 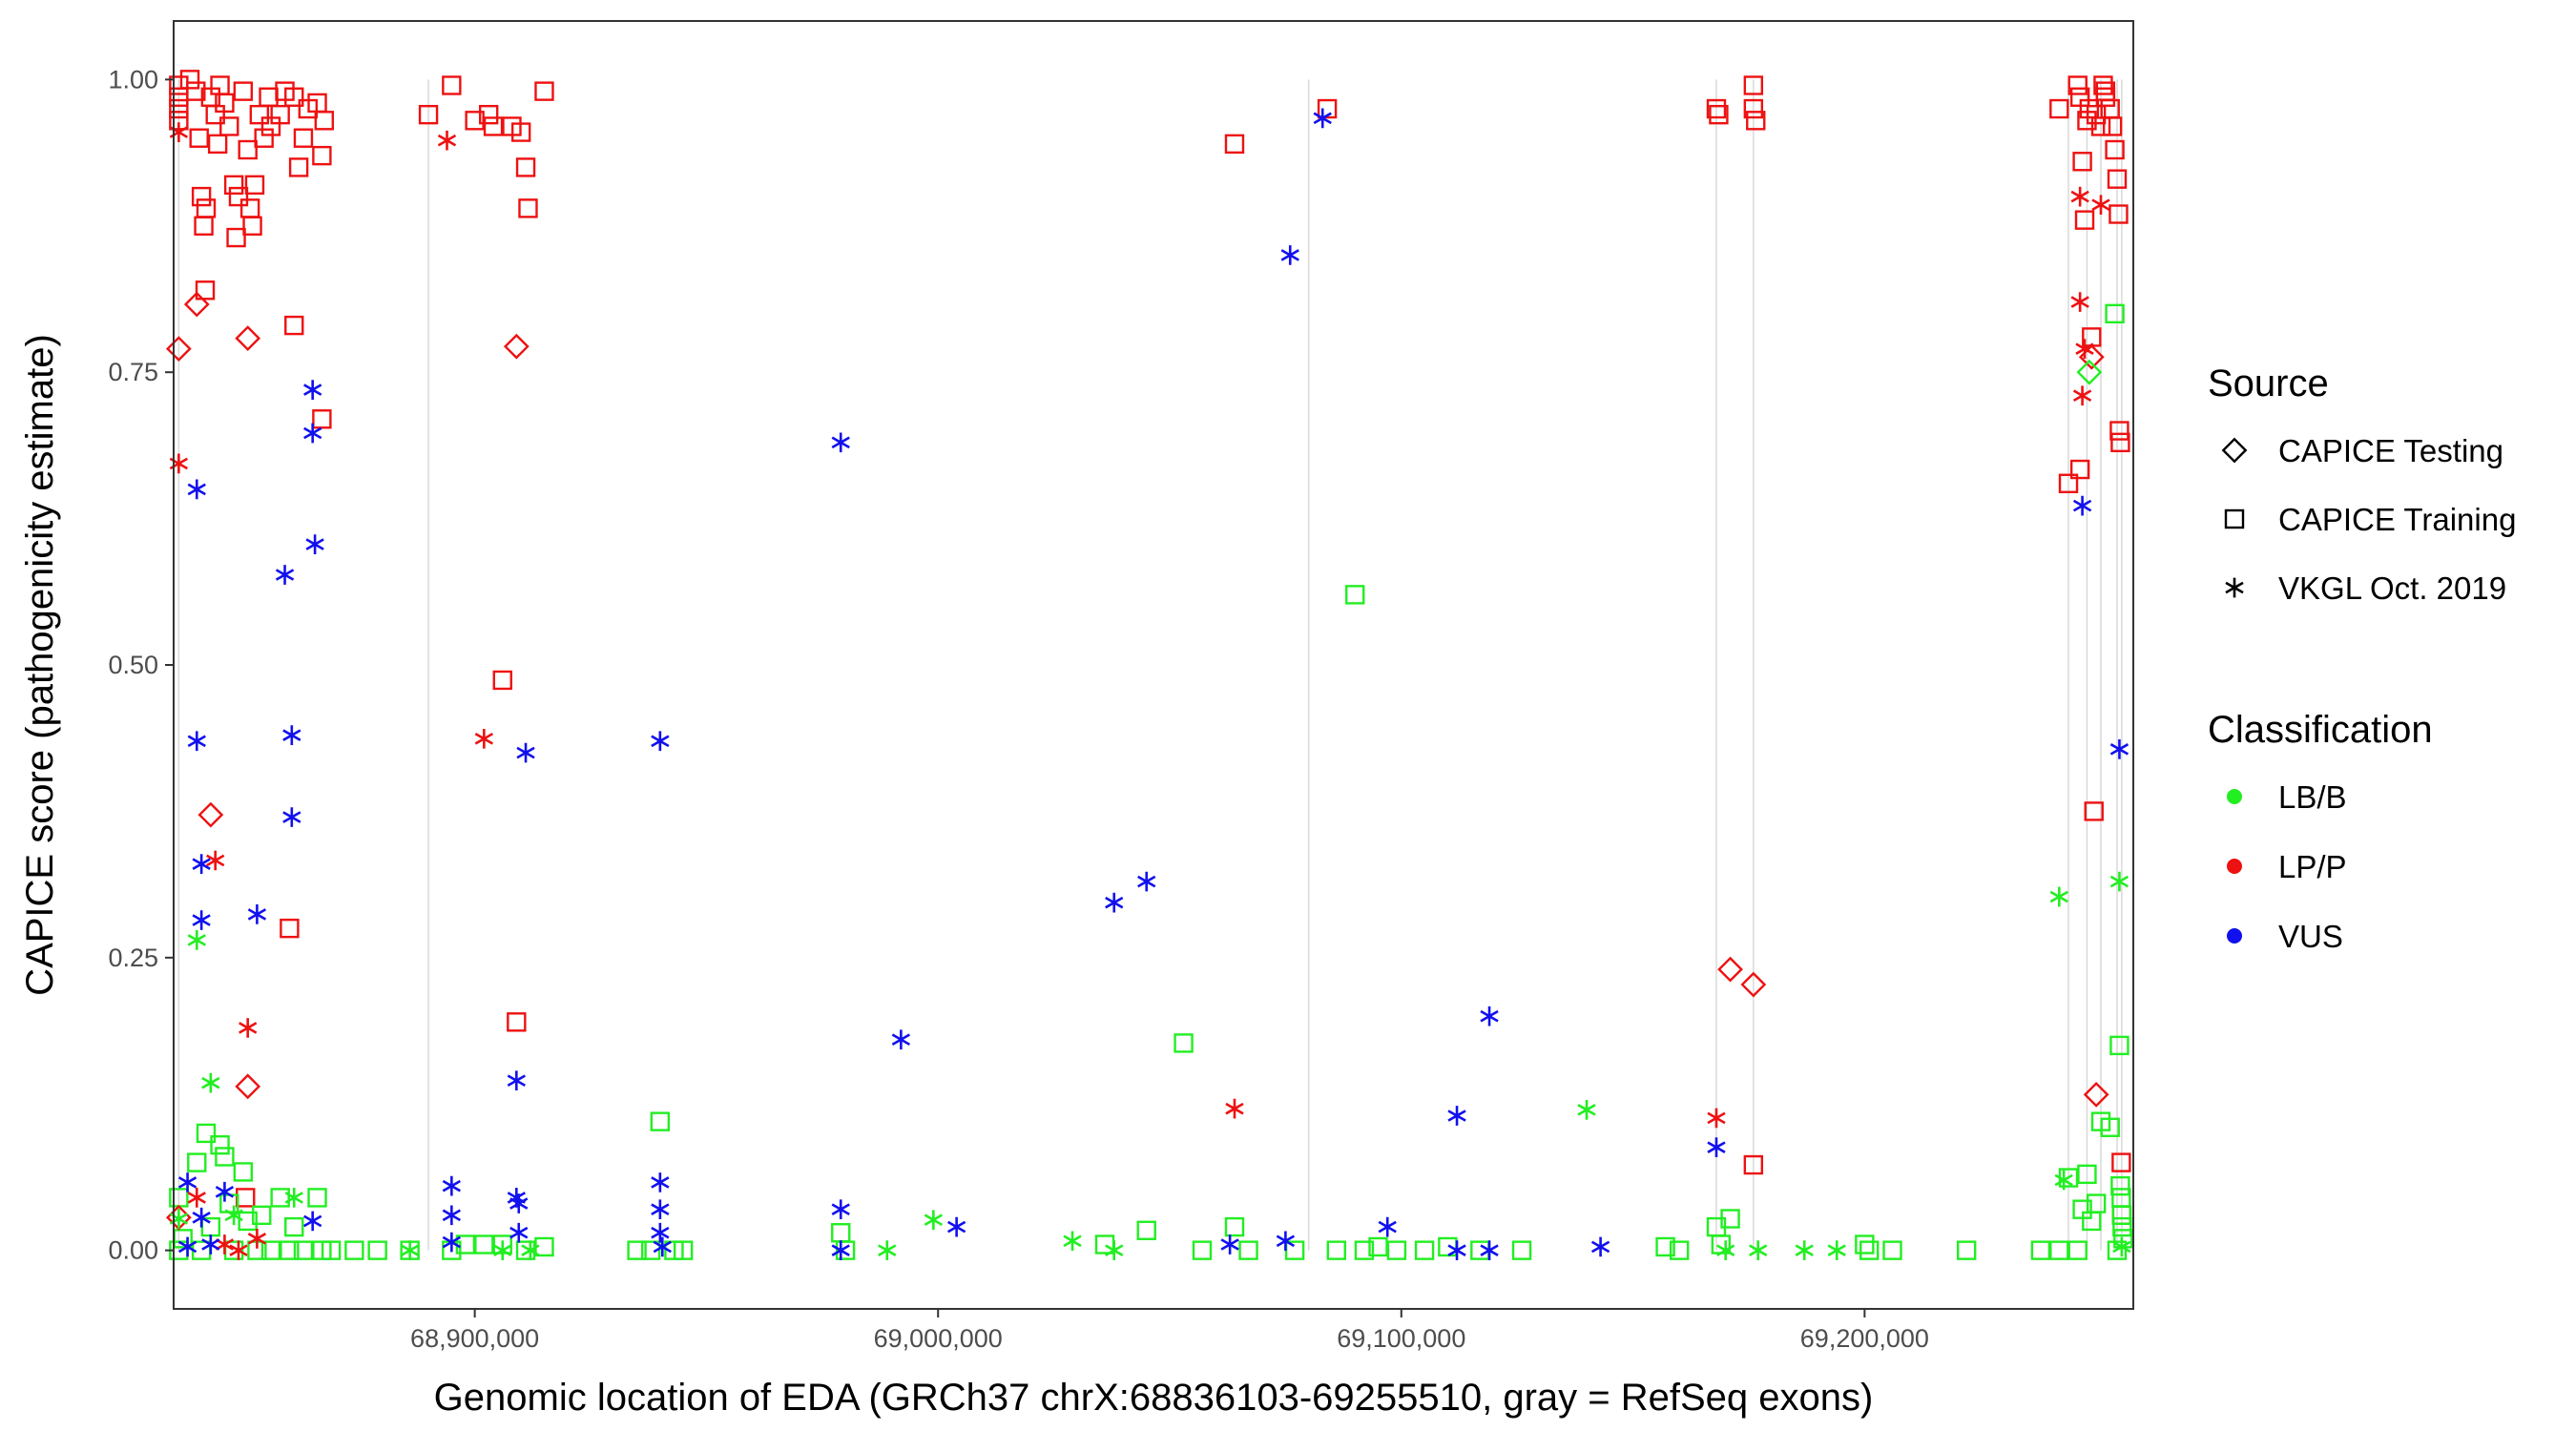 I want to click on y-tick-label: 0.50, so click(x=133, y=665).